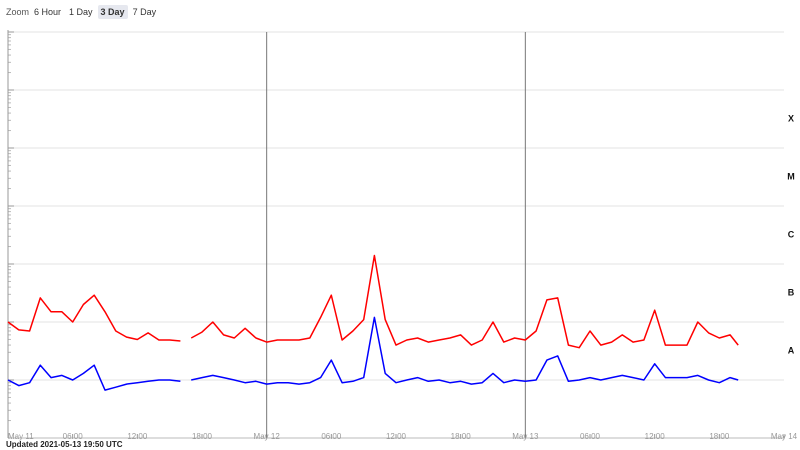 The height and width of the screenshot is (450, 800). What do you see at coordinates (21, 436) in the screenshot?
I see `x-tick-label: May 11` at bounding box center [21, 436].